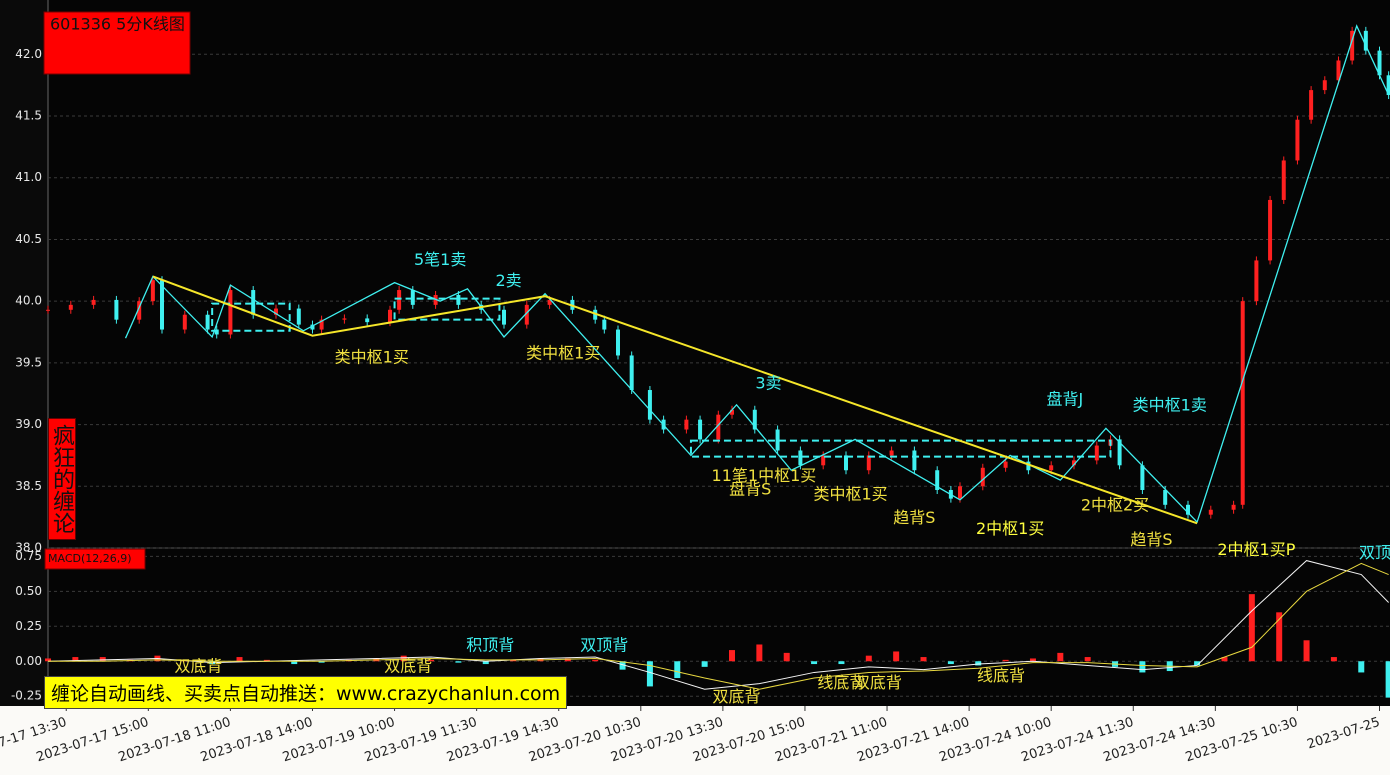 Image resolution: width=1390 pixels, height=775 pixels. I want to click on annotation: 11笔1中枢1买, so click(764, 475).